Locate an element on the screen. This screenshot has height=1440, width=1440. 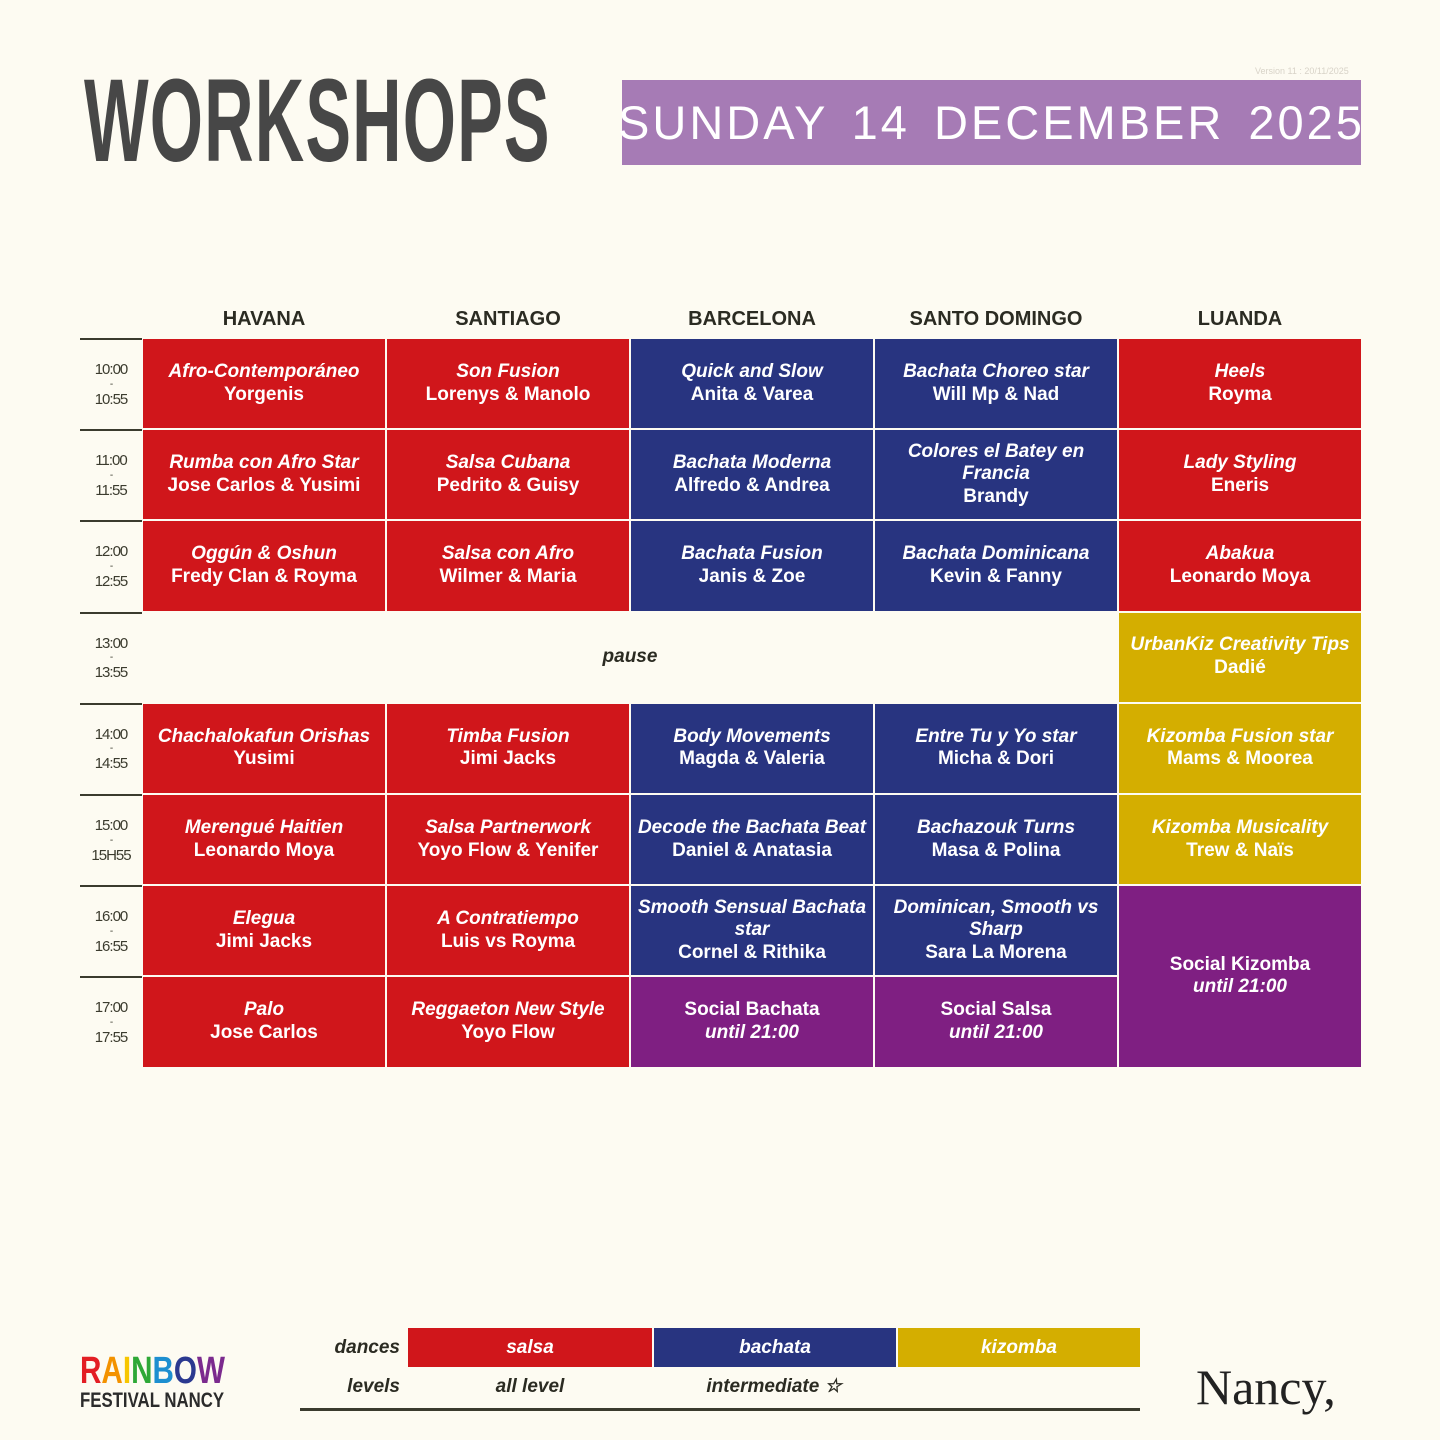
workshop-cell: Dominican, Smooth vs Sharp Sara La Morena is located at coordinates (996, 931).